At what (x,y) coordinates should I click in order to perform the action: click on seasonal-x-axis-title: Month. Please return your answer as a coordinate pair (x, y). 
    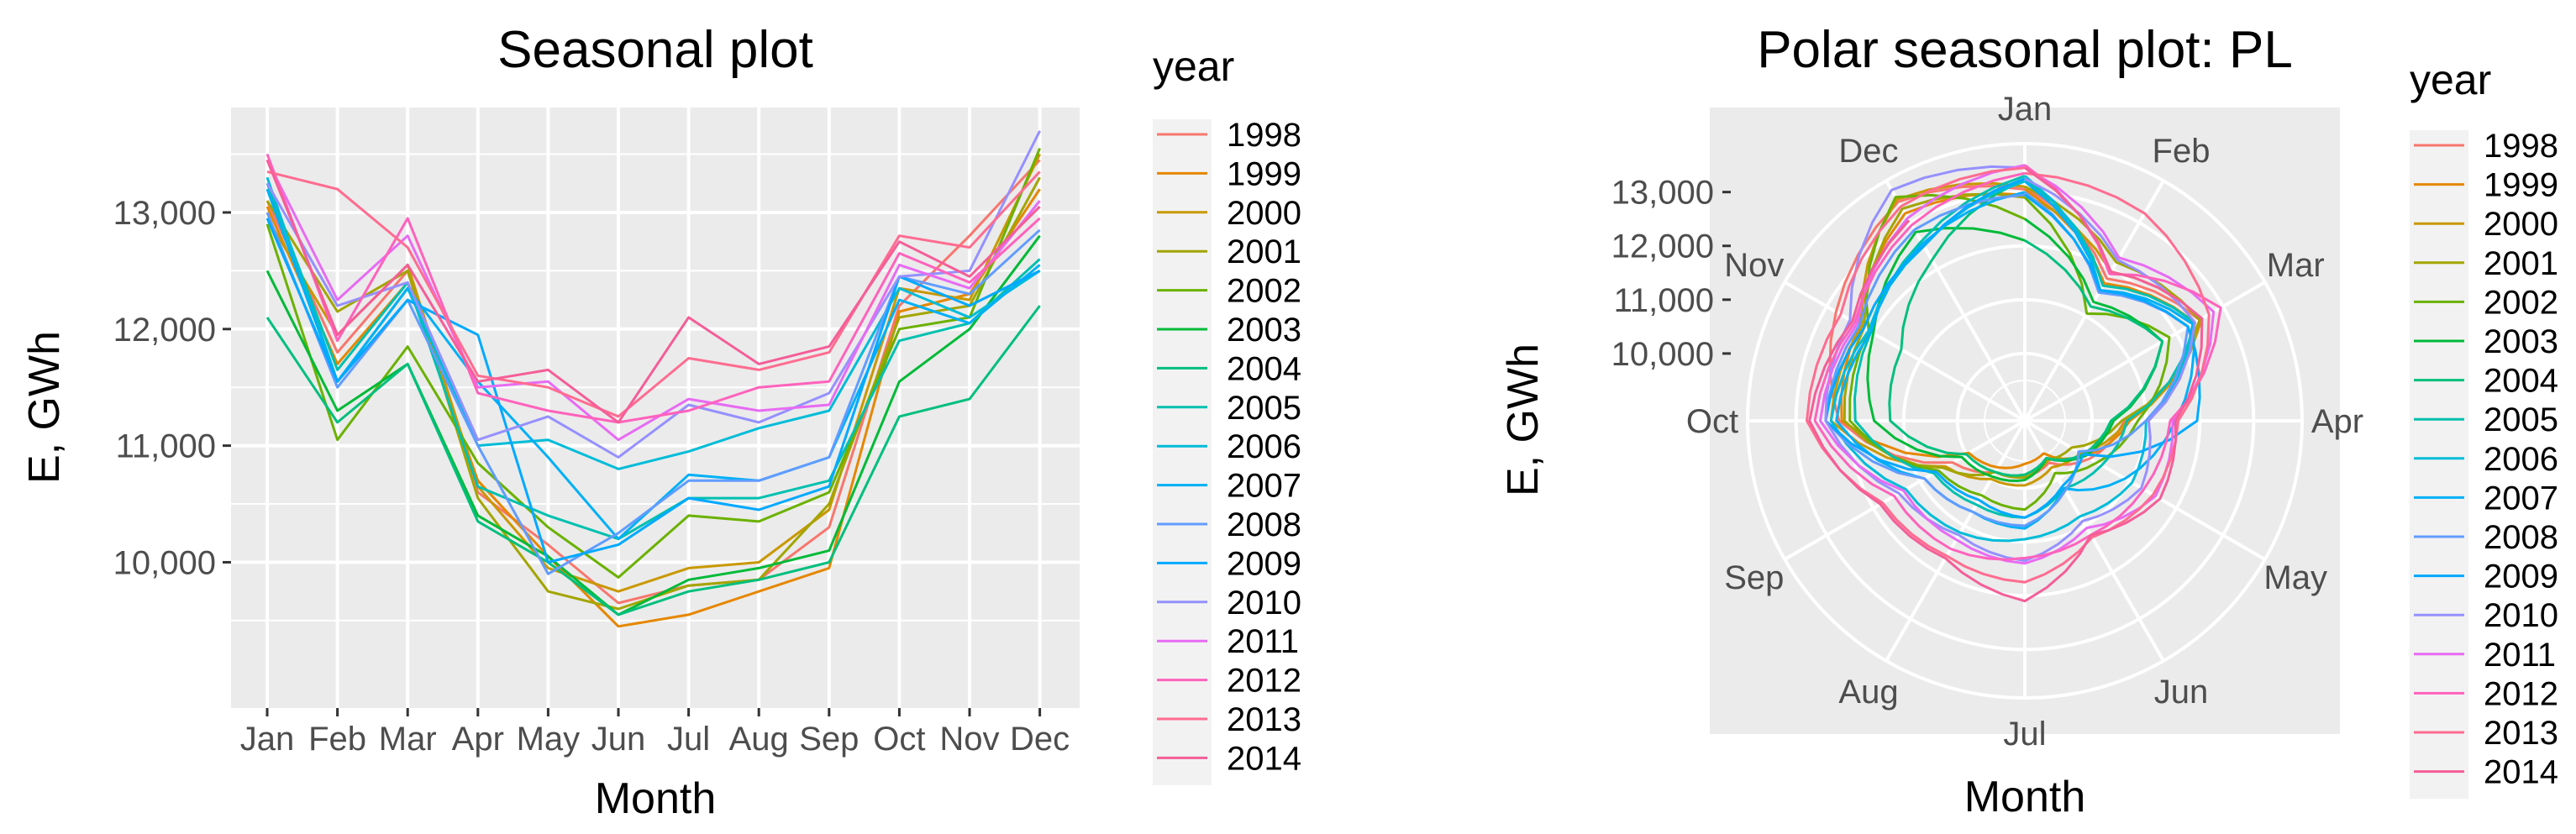
    Looking at the image, I should click on (656, 798).